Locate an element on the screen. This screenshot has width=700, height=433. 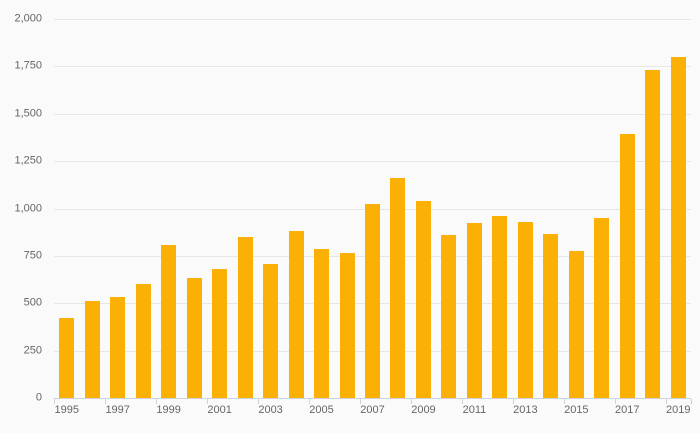
y-axis-label-1500: 1,500 is located at coordinates (28, 113).